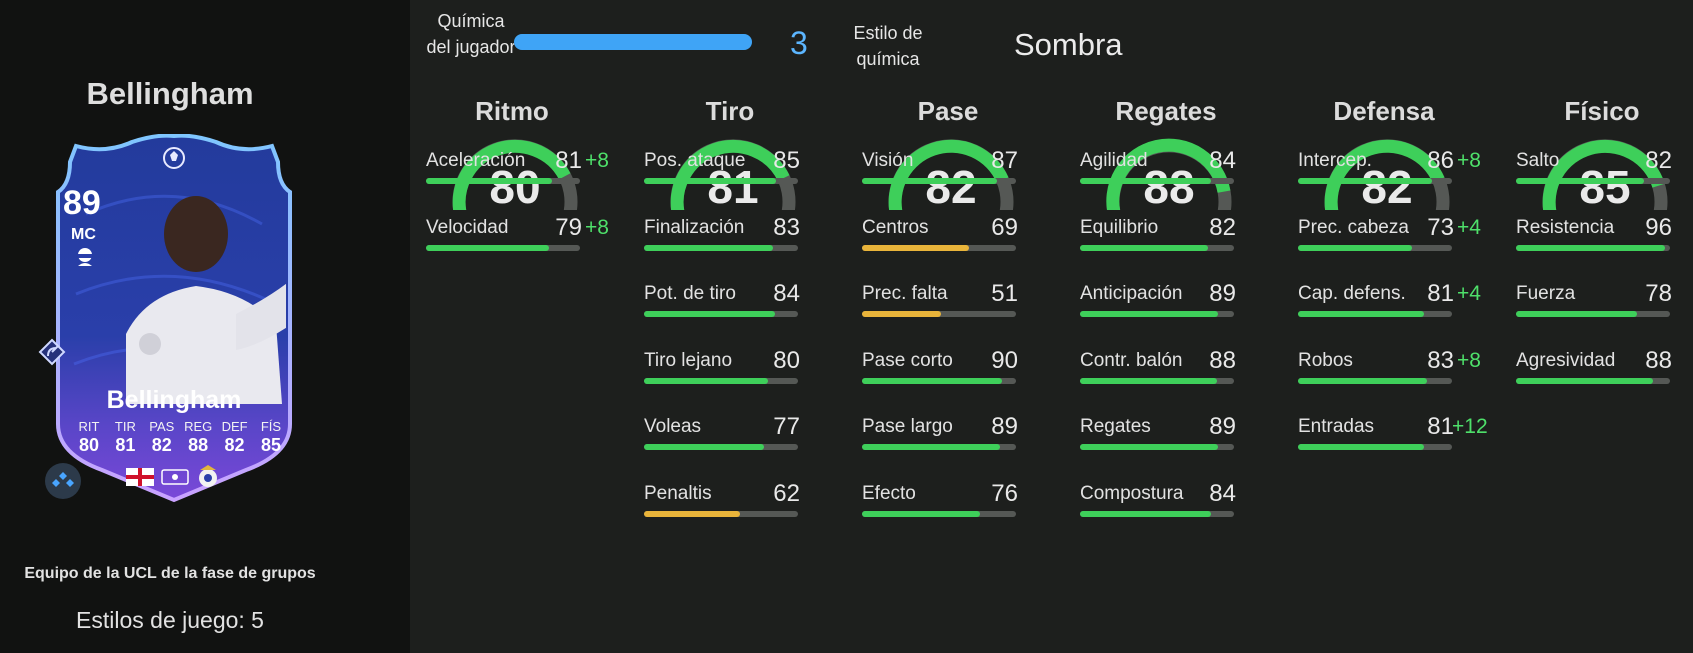 The image size is (1693, 653). I want to click on attribute-value: 96, so click(1658, 227).